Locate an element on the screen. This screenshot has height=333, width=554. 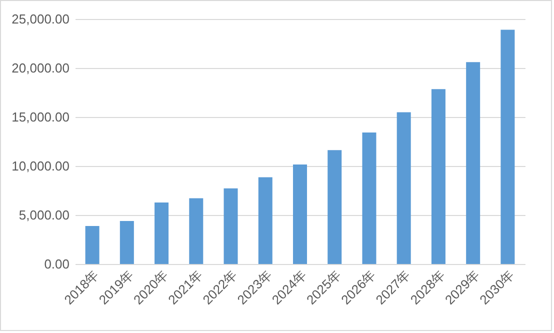
y-tick-label: 10,000.00 is located at coordinates (41, 166).